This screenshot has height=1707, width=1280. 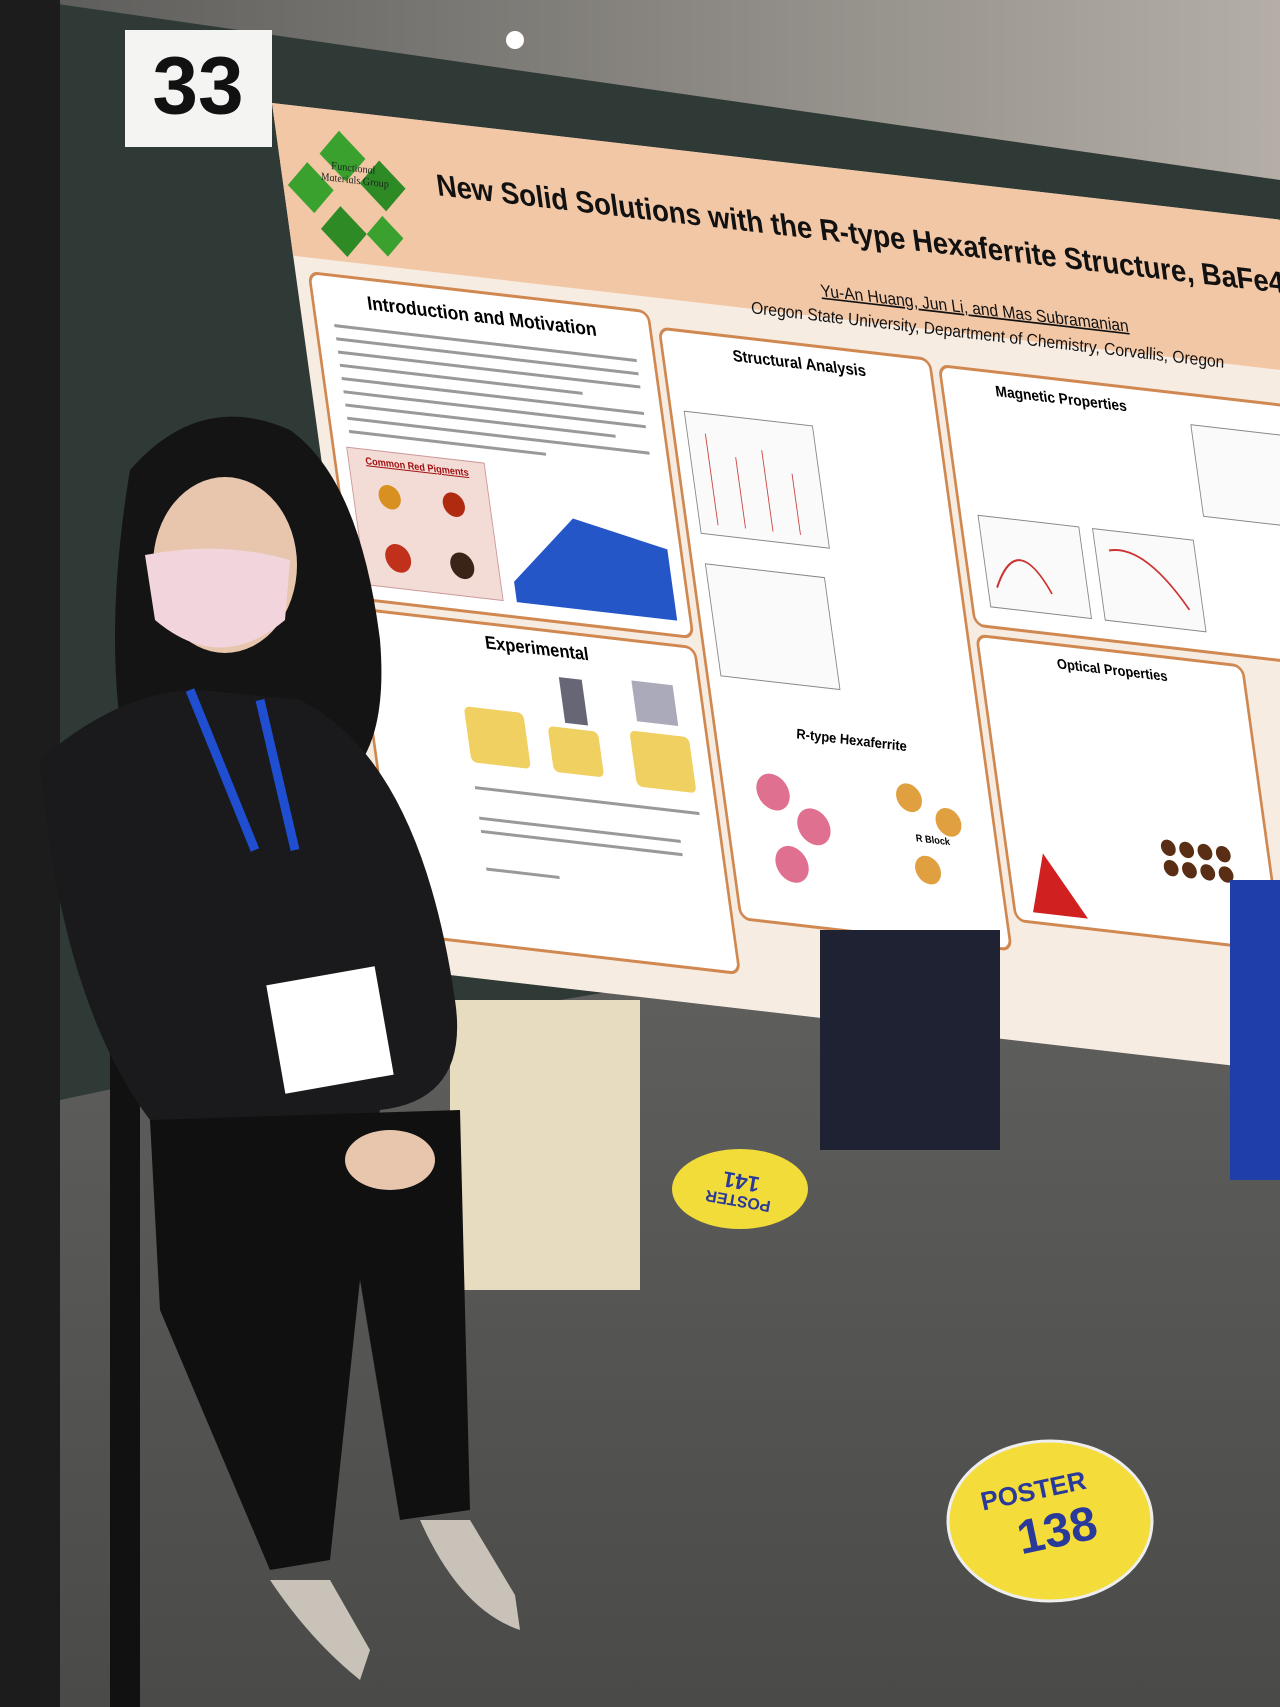 I want to click on face-mask, so click(x=217, y=598).